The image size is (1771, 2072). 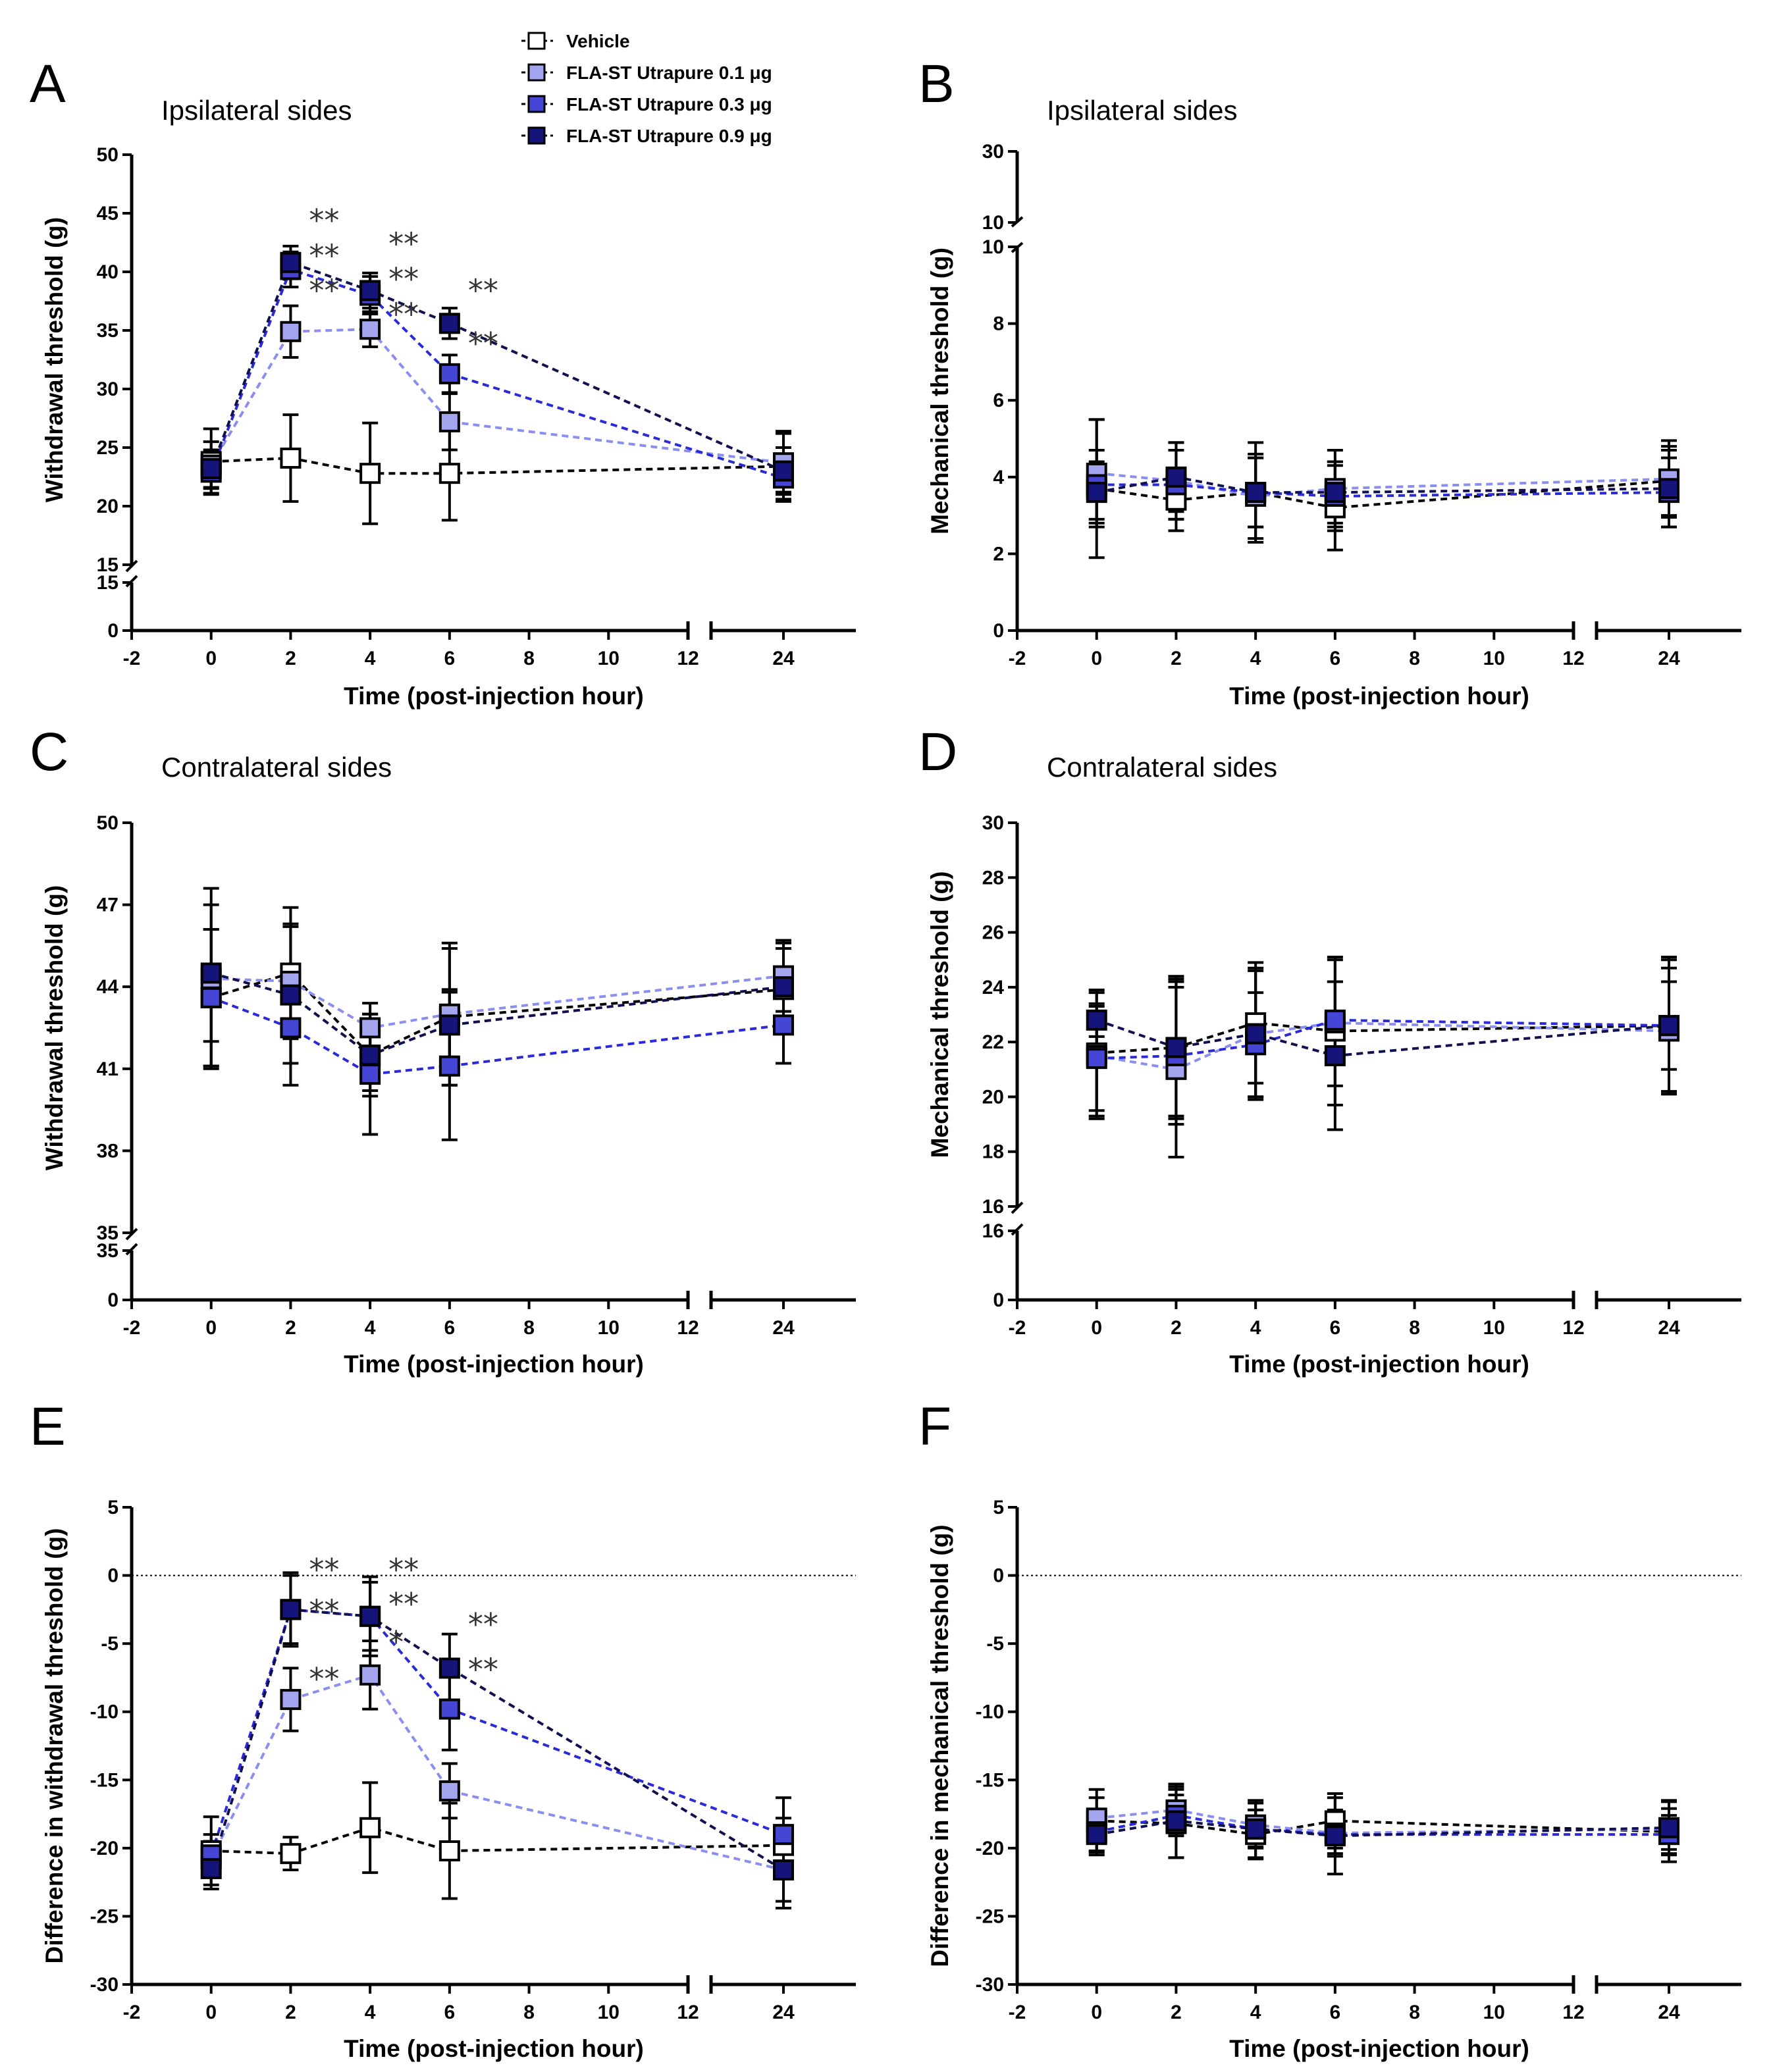 What do you see at coordinates (1162, 767) in the screenshot?
I see `panel-title: Contralateral sides` at bounding box center [1162, 767].